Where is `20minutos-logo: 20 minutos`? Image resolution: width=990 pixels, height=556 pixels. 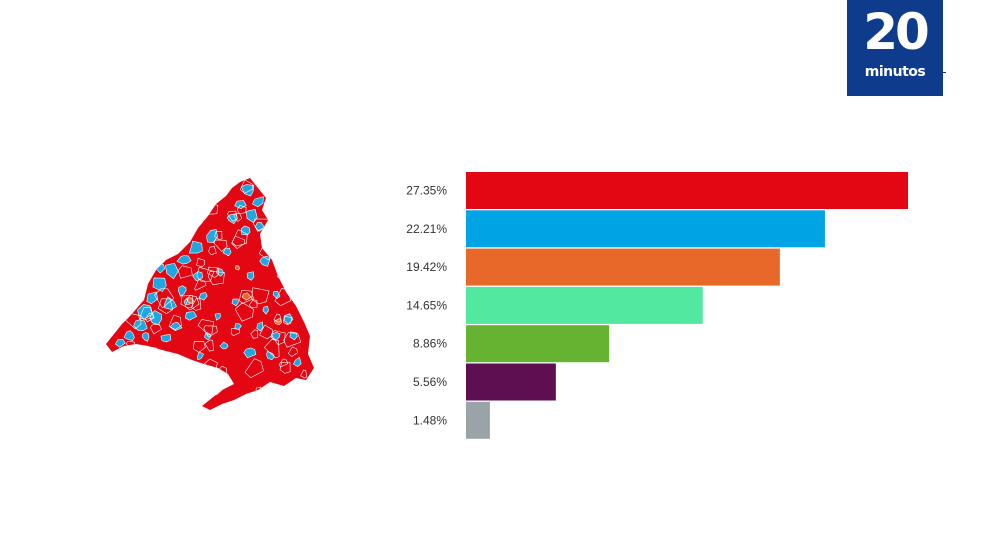
20minutos-logo: 20 minutos is located at coordinates (895, 48).